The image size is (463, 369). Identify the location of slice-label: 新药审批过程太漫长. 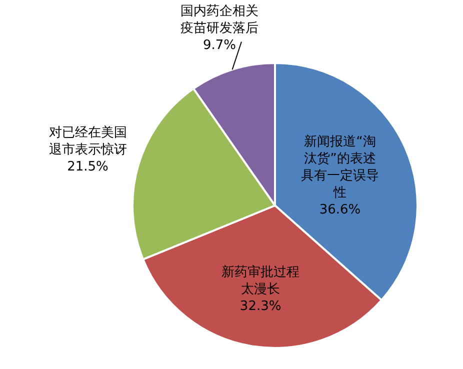
(261, 281).